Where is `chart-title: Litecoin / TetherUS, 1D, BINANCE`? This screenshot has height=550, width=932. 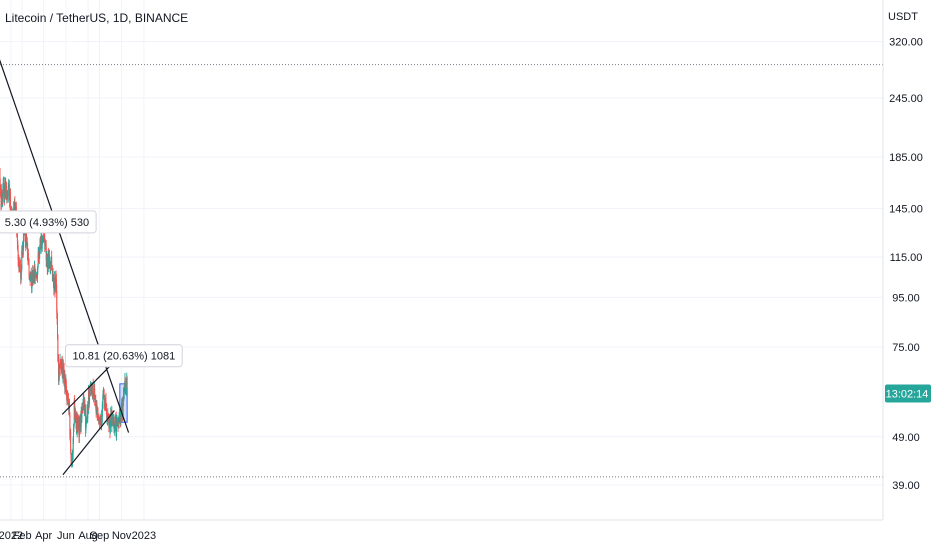 chart-title: Litecoin / TetherUS, 1D, BINANCE is located at coordinates (96, 18).